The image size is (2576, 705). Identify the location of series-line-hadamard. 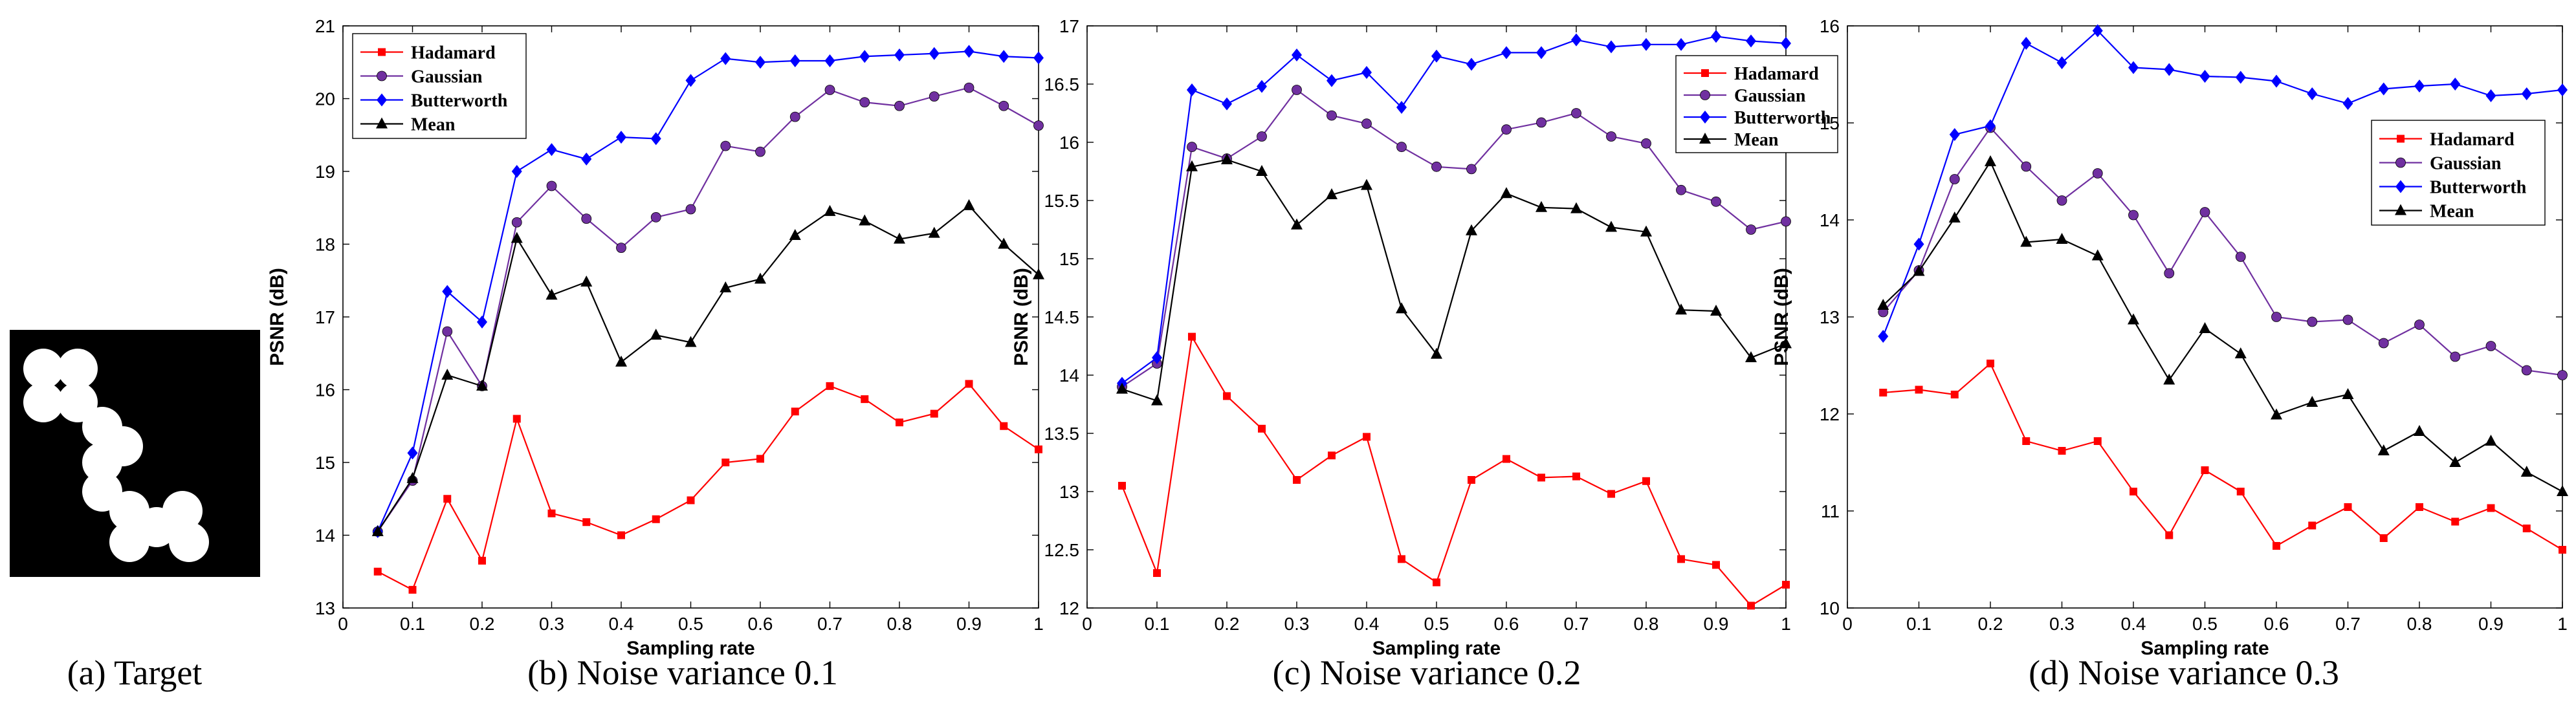
(708, 486).